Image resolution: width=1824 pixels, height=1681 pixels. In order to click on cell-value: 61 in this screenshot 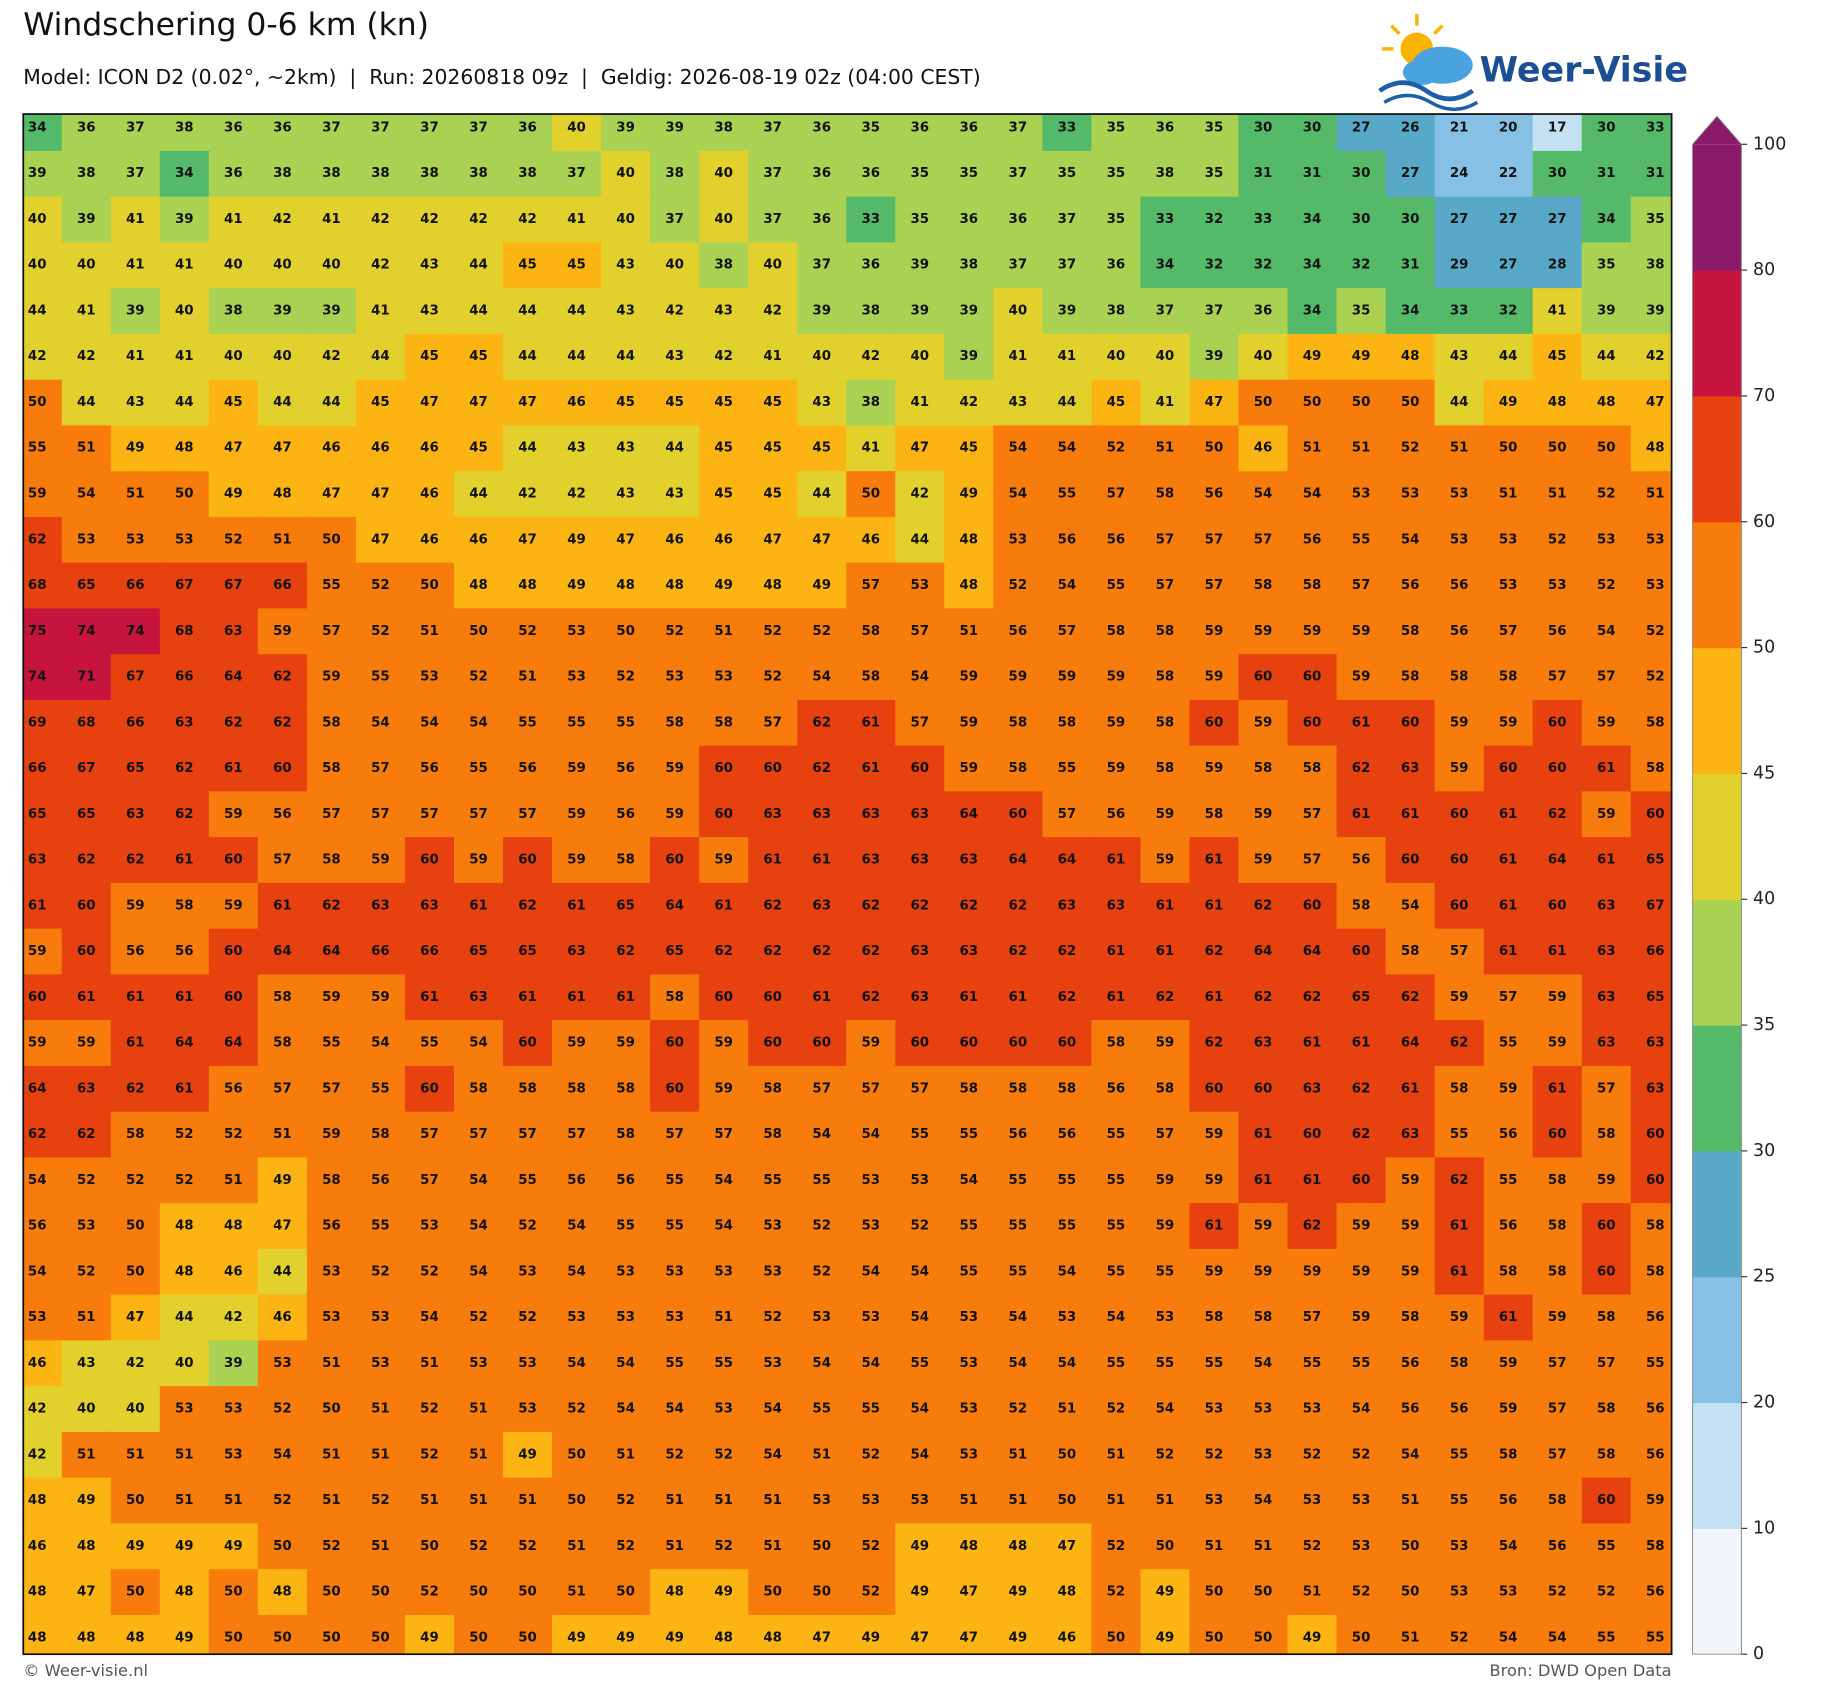, I will do `click(1214, 997)`.